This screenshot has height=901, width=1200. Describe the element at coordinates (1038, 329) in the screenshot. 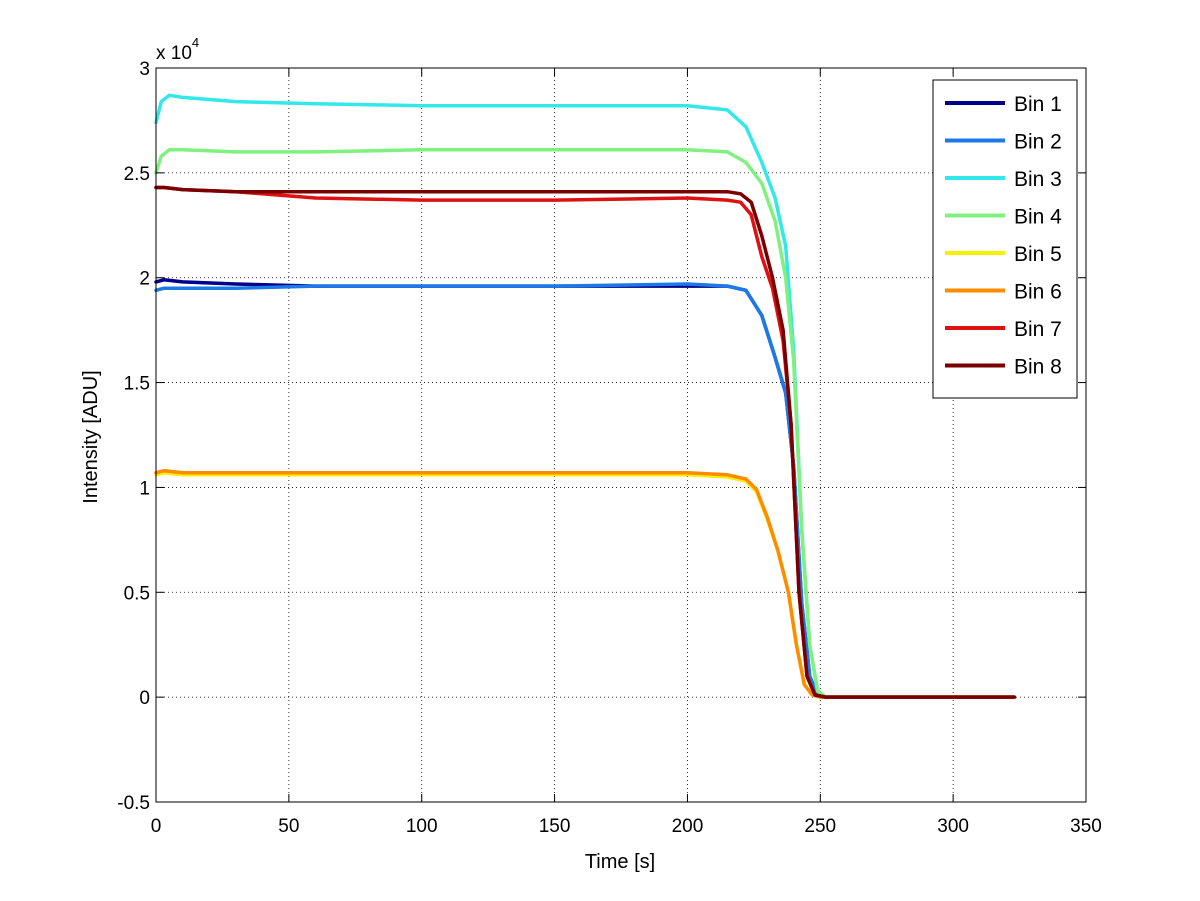

I see `legend-label-bin-7: Bin 7` at that location.